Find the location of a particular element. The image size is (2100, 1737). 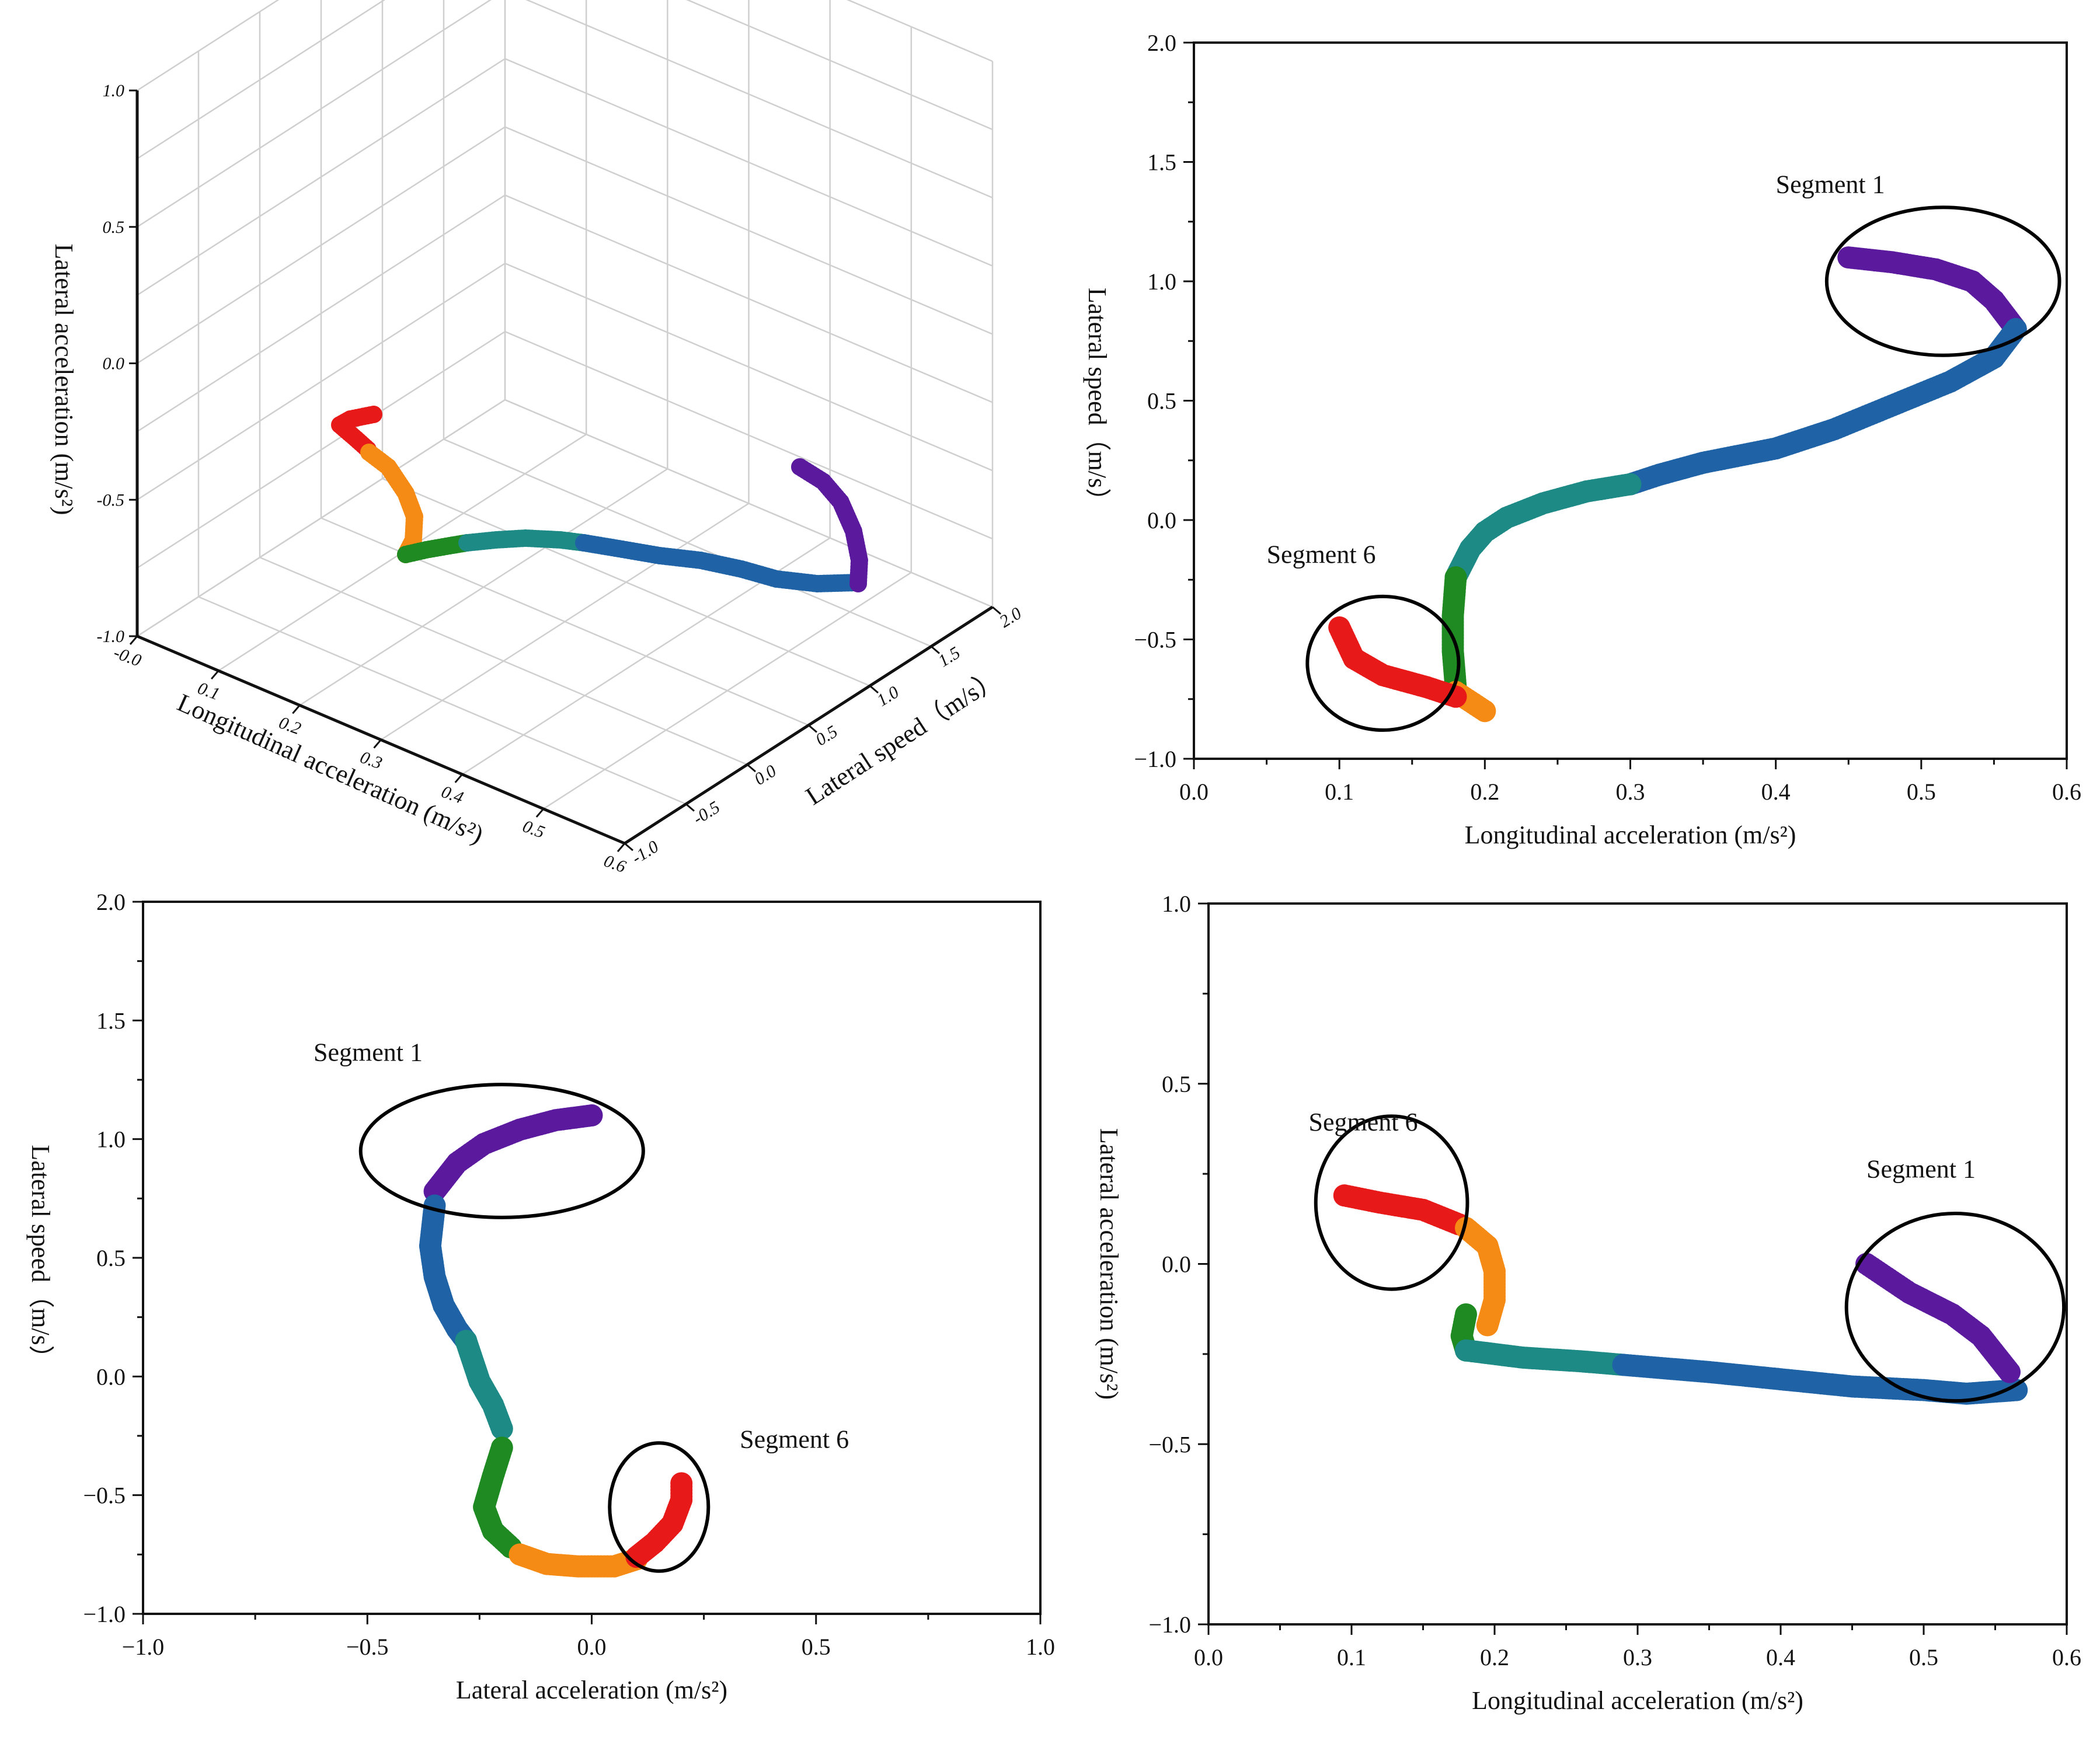

x-tick-label: 0.2 is located at coordinates (1494, 1657).